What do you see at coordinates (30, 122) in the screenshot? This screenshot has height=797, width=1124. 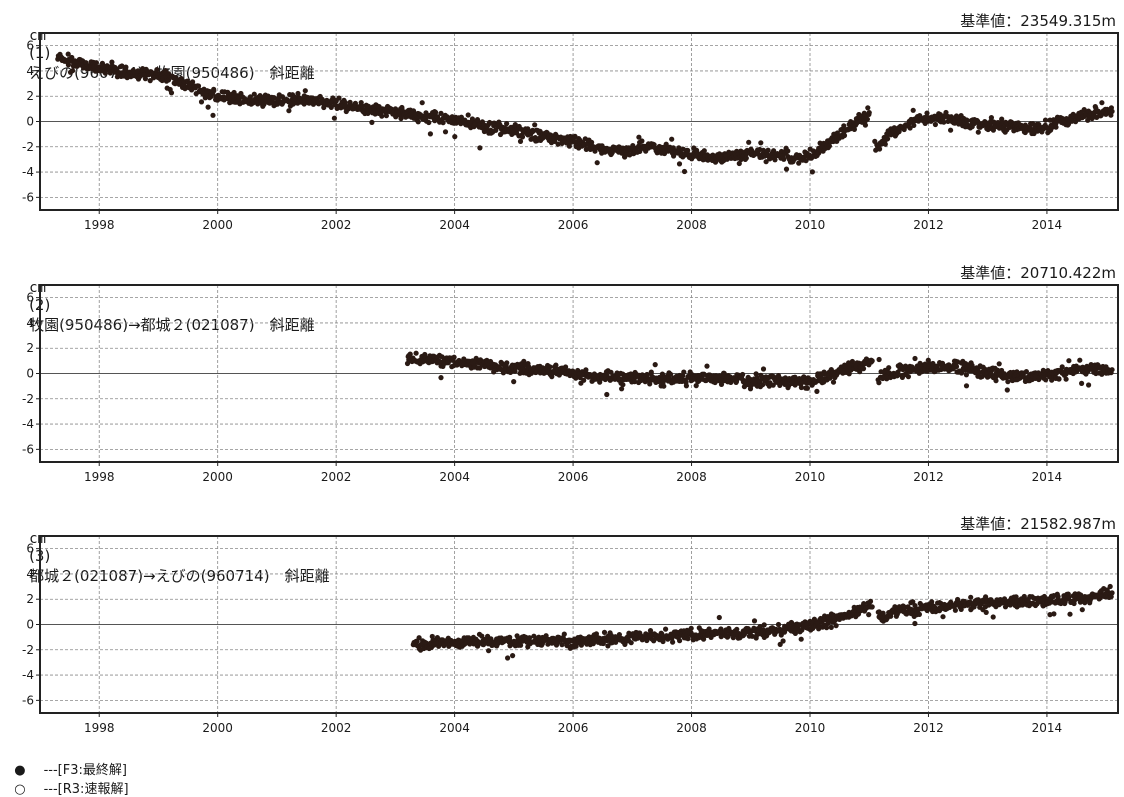 I see `y-tick-label: 0` at bounding box center [30, 122].